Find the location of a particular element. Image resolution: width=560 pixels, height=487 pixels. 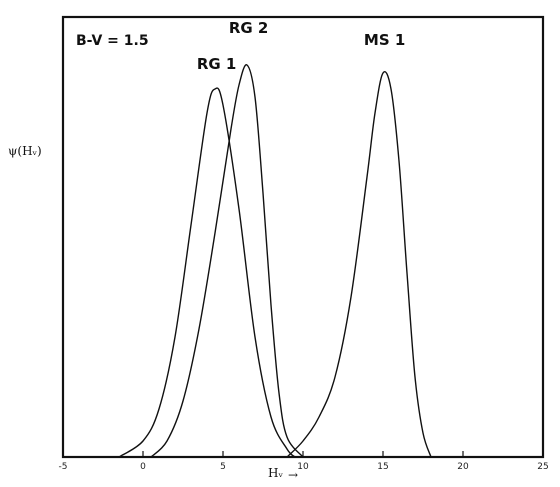

x-tick-label: 20 is located at coordinates (463, 467).